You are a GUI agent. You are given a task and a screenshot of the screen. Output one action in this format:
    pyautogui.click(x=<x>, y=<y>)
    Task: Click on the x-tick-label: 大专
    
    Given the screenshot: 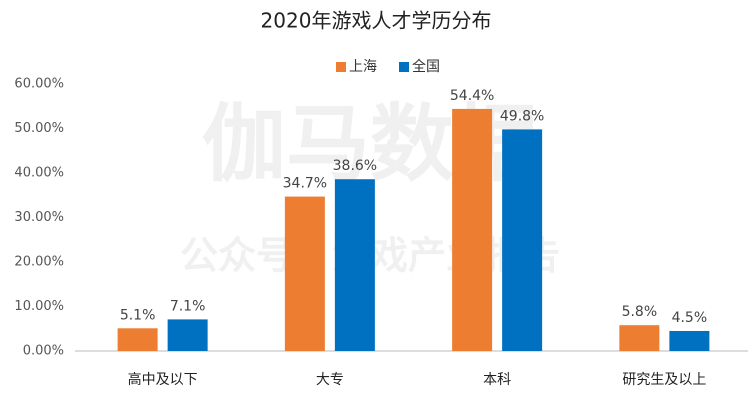 What is the action you would take?
    pyautogui.click(x=330, y=380)
    